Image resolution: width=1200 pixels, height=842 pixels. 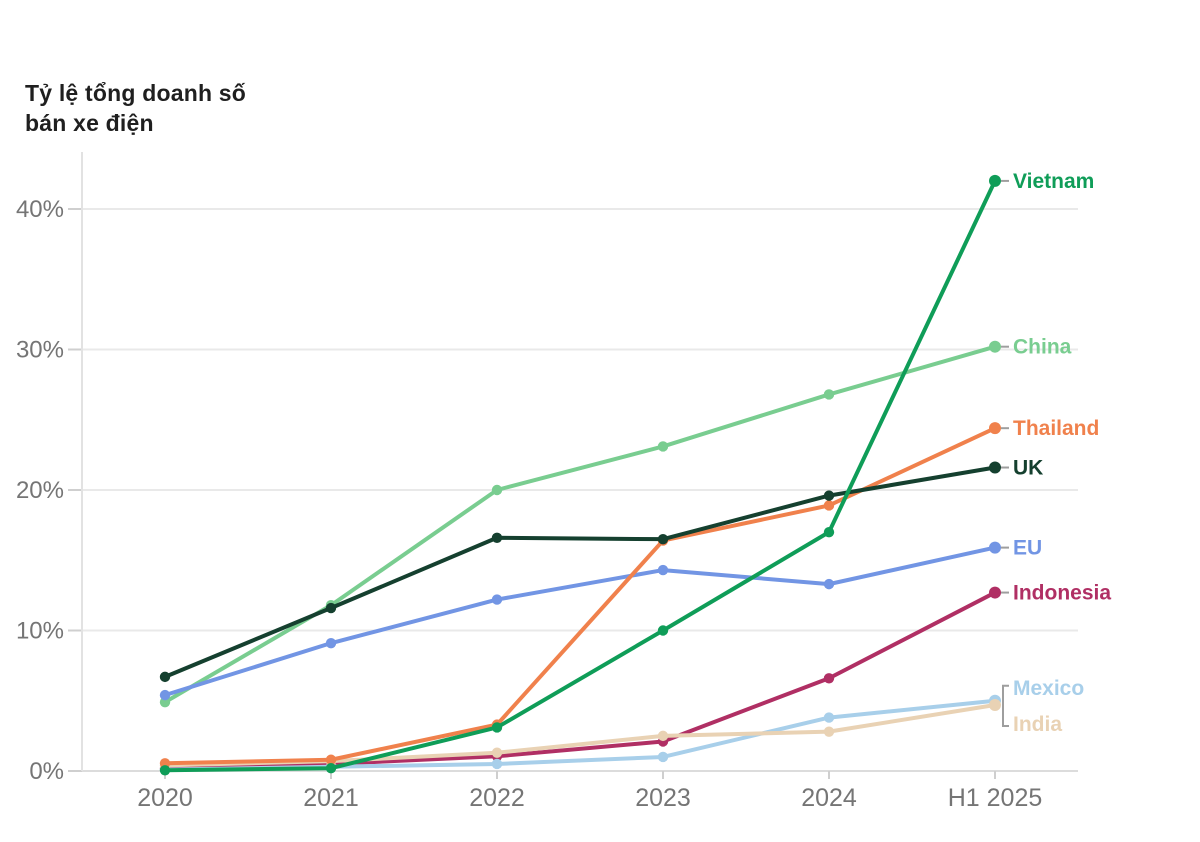 What do you see at coordinates (40, 209) in the screenshot?
I see `y-axis-label: 40%` at bounding box center [40, 209].